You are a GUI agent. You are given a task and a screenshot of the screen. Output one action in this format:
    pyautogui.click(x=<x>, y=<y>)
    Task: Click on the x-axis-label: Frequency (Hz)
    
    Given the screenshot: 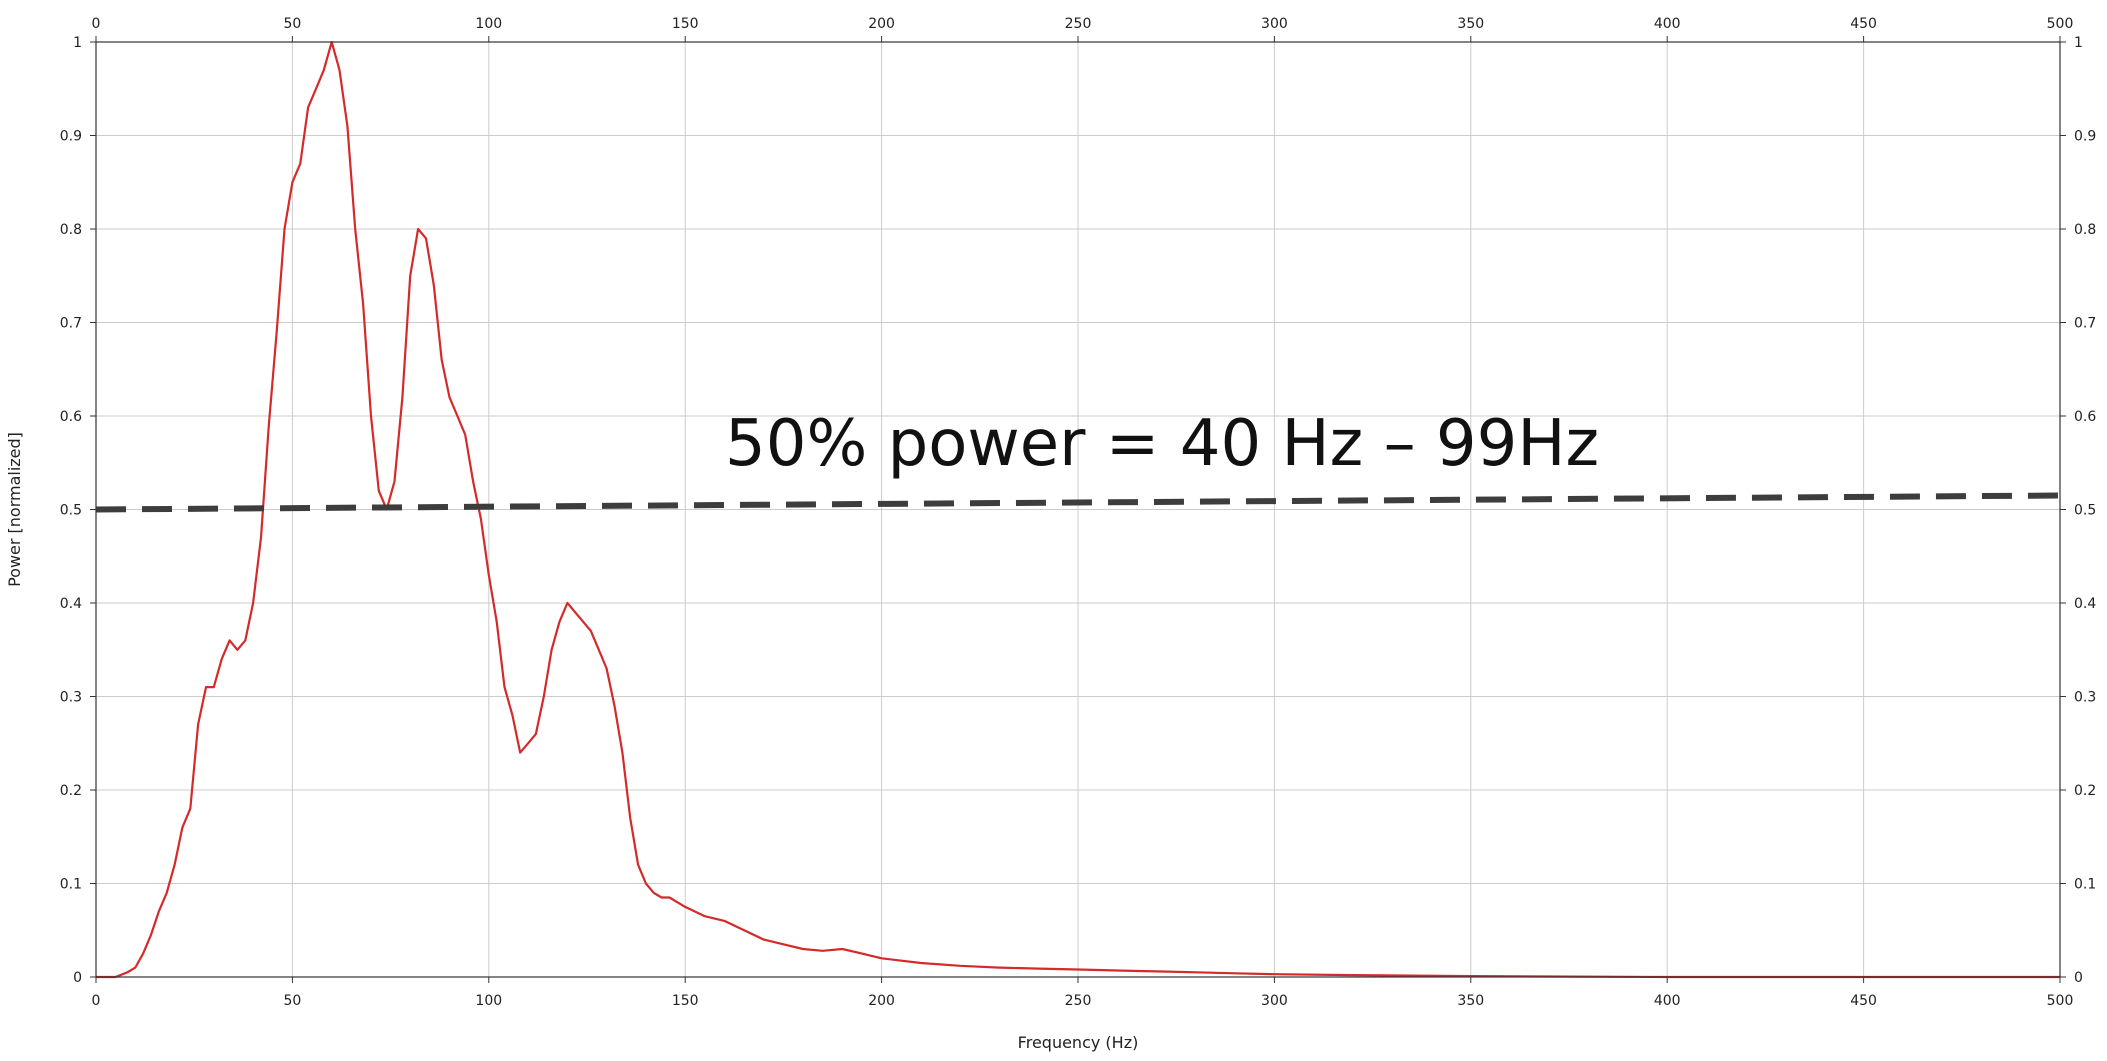 What is the action you would take?
    pyautogui.click(x=1078, y=1042)
    